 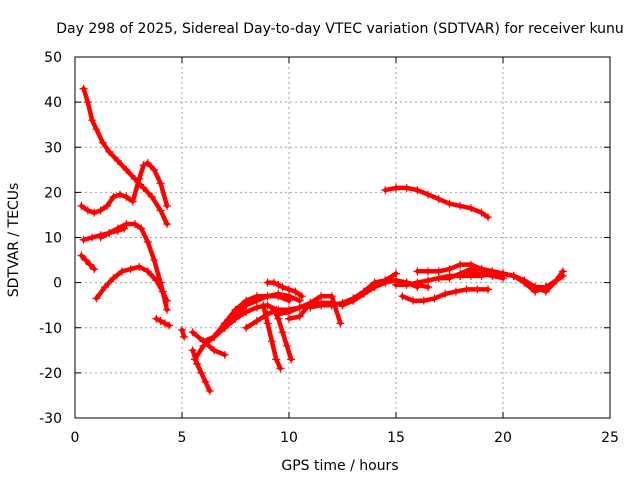 What do you see at coordinates (53, 58) in the screenshot?
I see `y-tick-label: 50` at bounding box center [53, 58].